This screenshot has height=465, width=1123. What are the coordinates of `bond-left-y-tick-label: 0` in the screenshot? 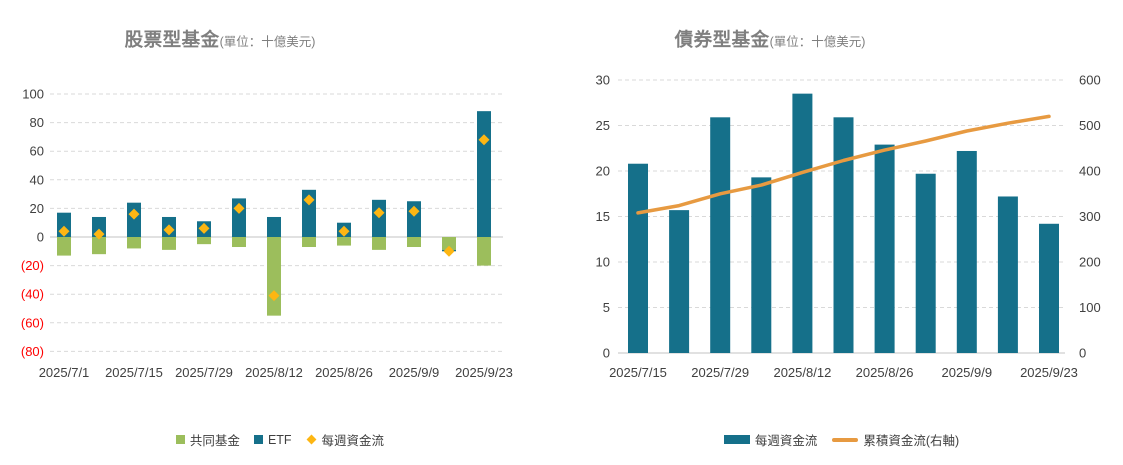 It's located at (606, 353).